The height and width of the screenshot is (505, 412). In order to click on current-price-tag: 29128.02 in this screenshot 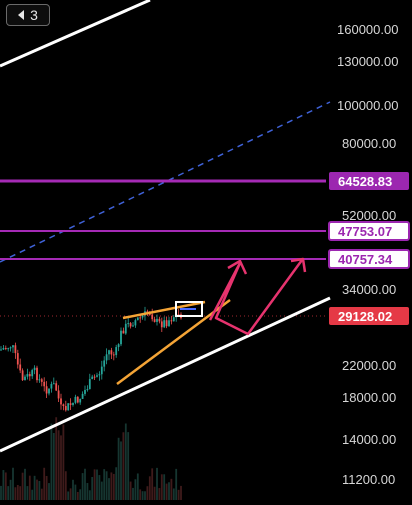, I will do `click(369, 316)`.